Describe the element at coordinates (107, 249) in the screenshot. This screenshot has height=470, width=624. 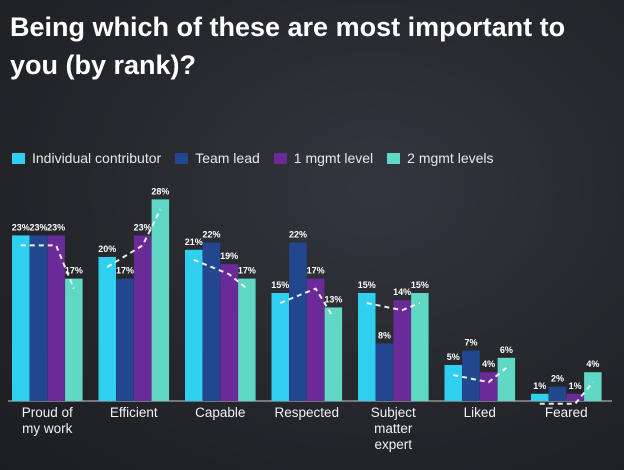
I see `data-label: 20%` at that location.